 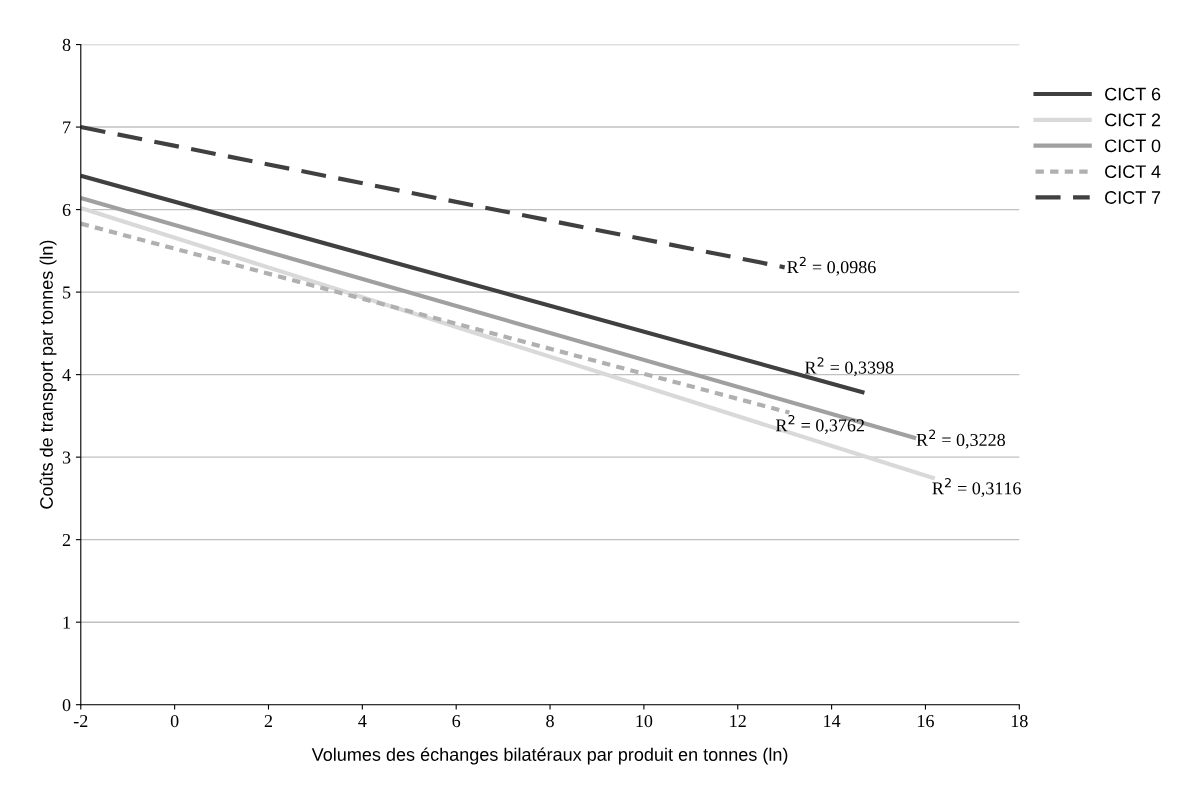 What do you see at coordinates (1133, 146) in the screenshot?
I see `legend-label: CICT 0` at bounding box center [1133, 146].